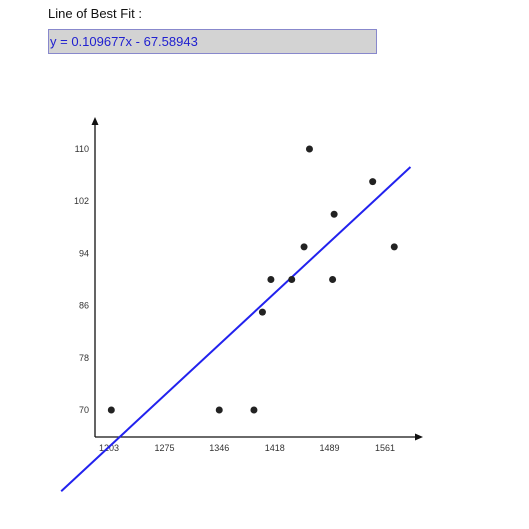 Image resolution: width=529 pixels, height=529 pixels. Describe the element at coordinates (164, 448) in the screenshot. I see `x-tick-label: 1275` at that location.